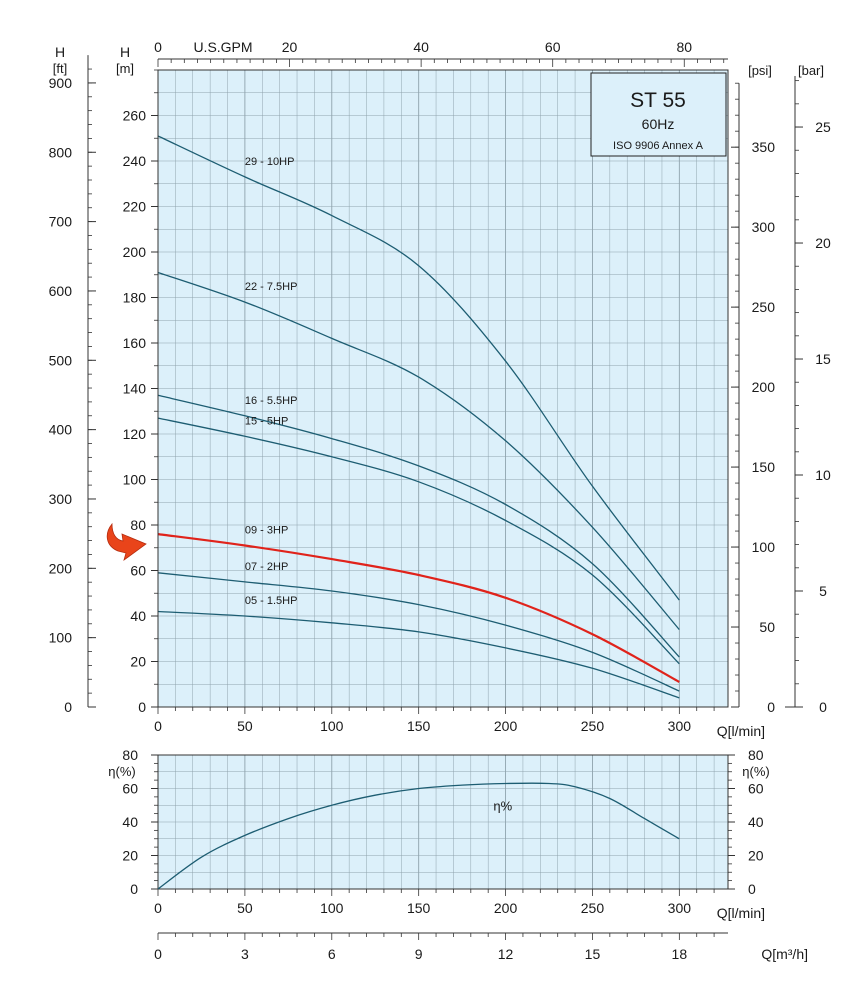 This screenshot has width=865, height=1005. What do you see at coordinates (158, 726) in the screenshot?
I see `x-axis-main-tick-label: 0` at bounding box center [158, 726].